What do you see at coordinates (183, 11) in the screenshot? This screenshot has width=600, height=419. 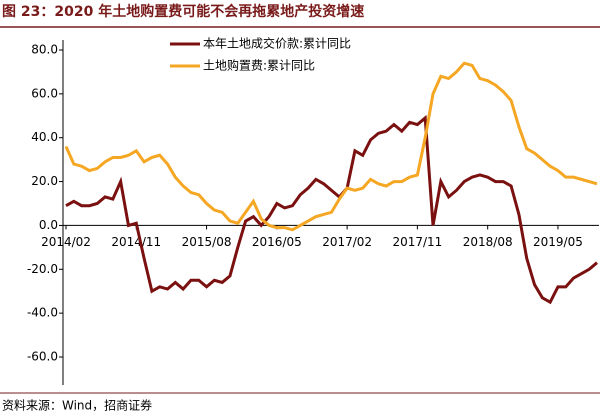 I see `chart-title: 图 23：2020 年土地购置费可能不会再拖累地产投资增速` at bounding box center [183, 11].